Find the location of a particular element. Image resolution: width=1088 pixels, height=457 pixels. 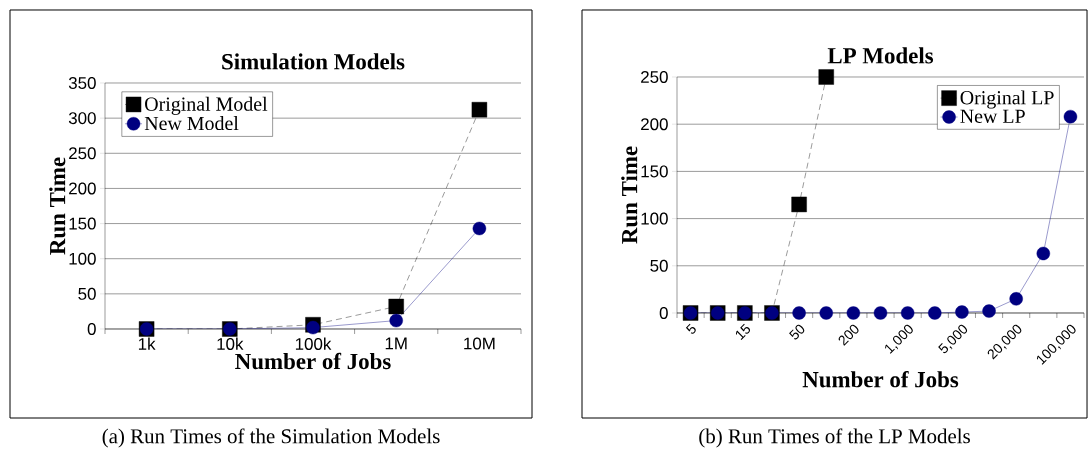

x-tick-label: 1M is located at coordinates (396, 343).